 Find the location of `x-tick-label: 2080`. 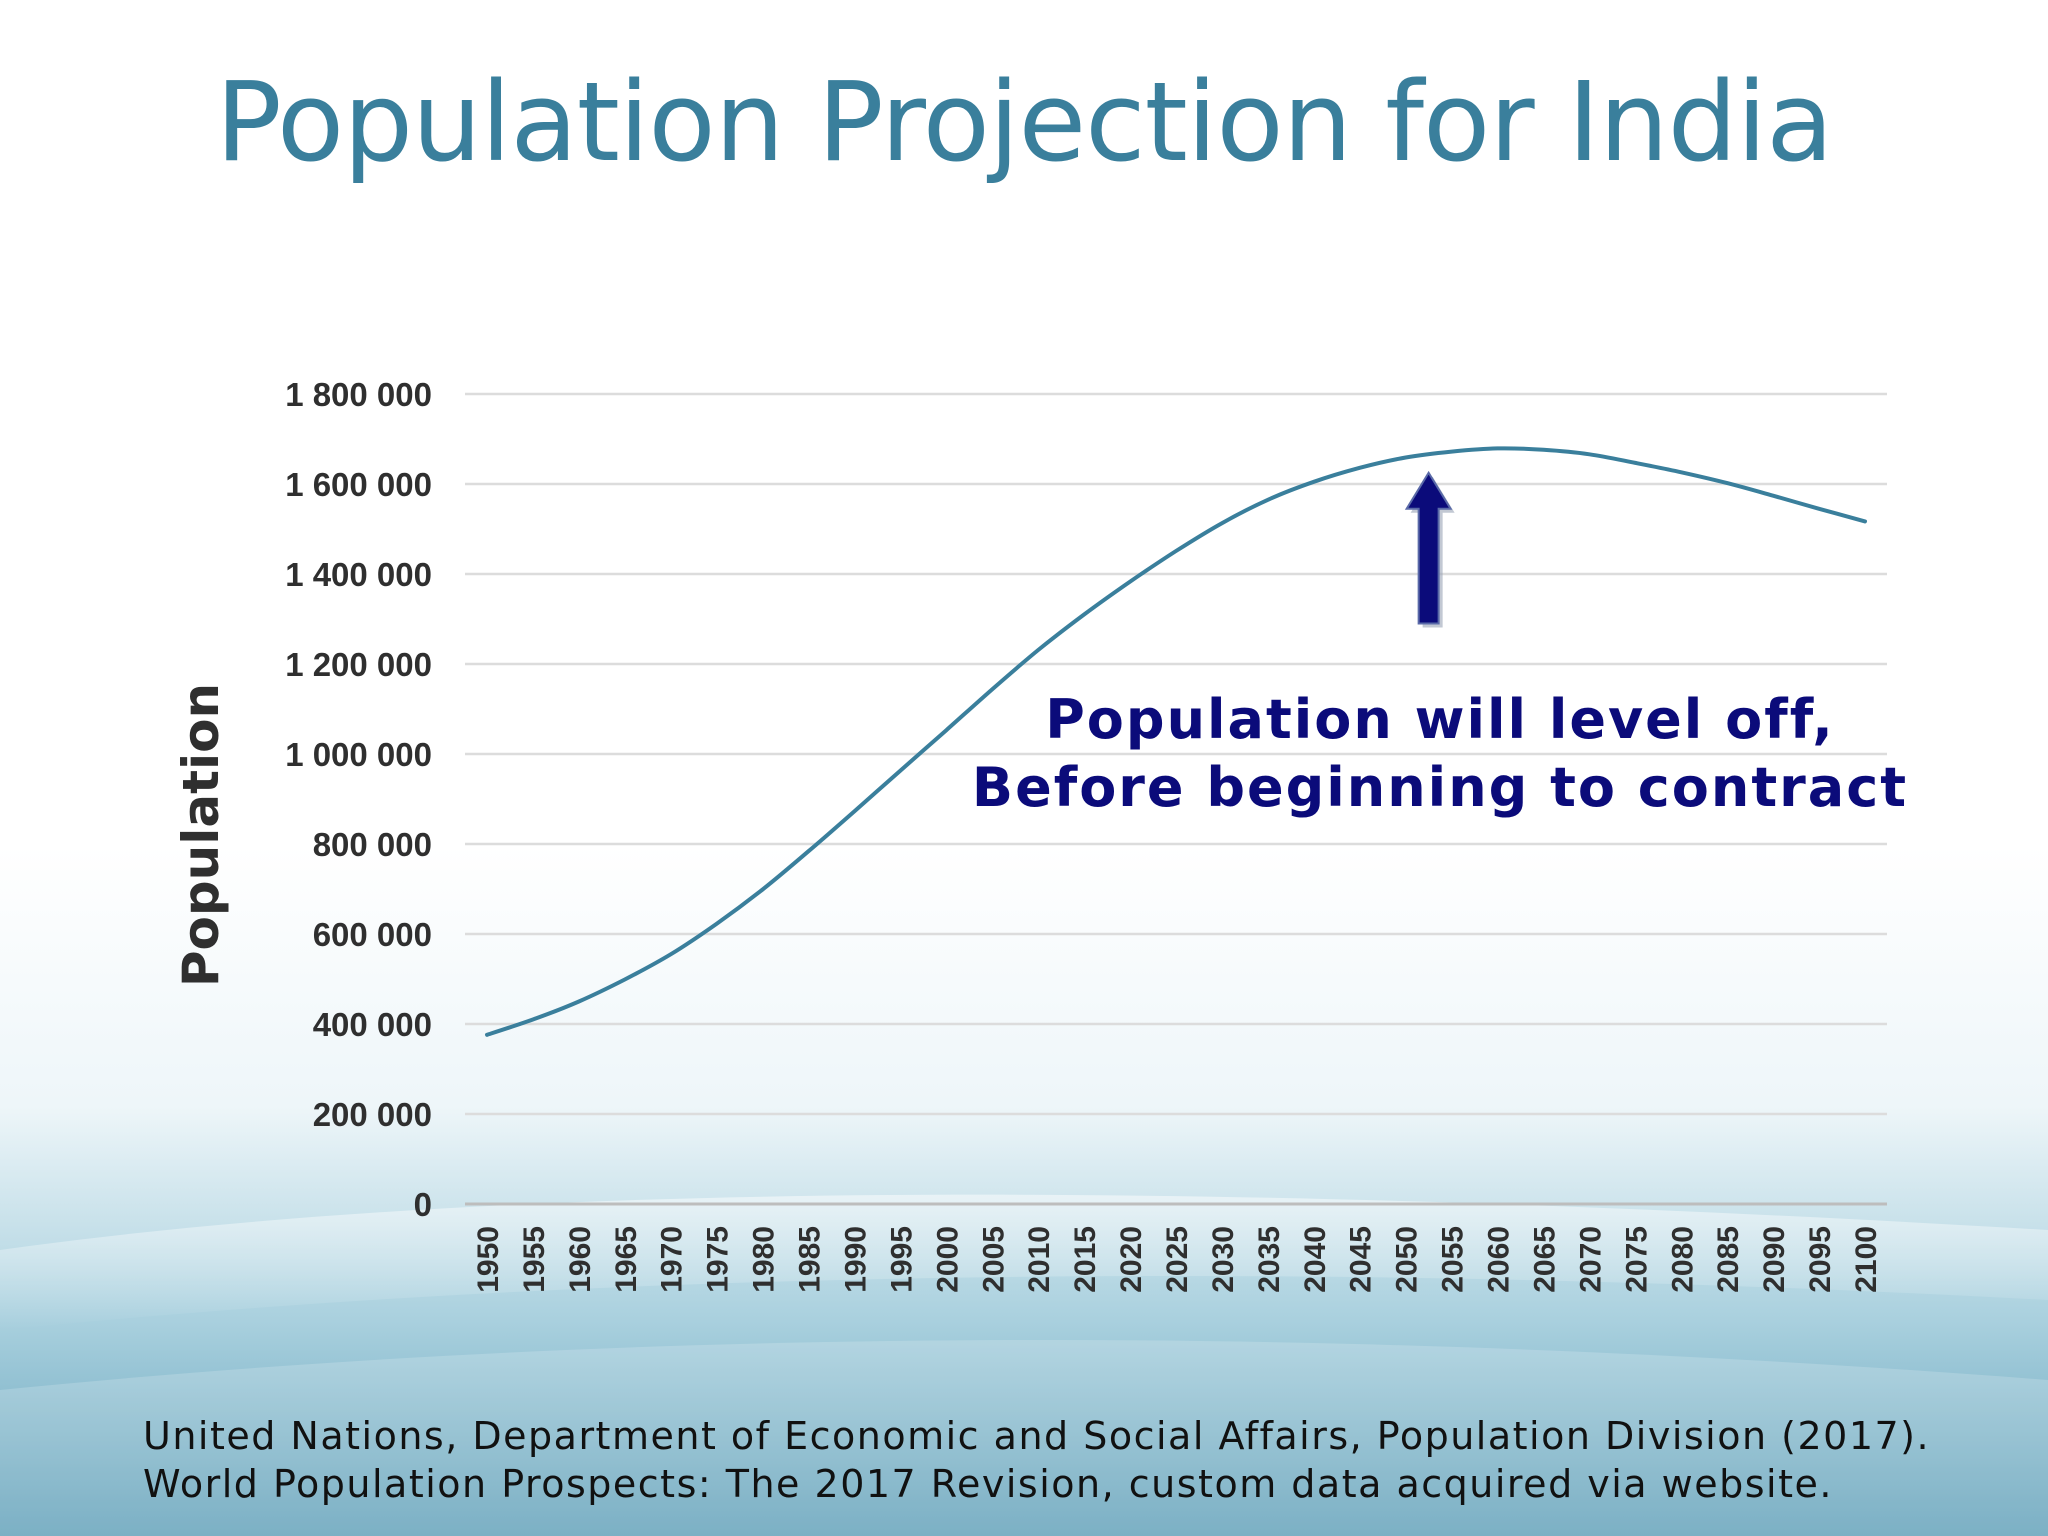

x-tick-label: 2080 is located at coordinates (1682, 1259).